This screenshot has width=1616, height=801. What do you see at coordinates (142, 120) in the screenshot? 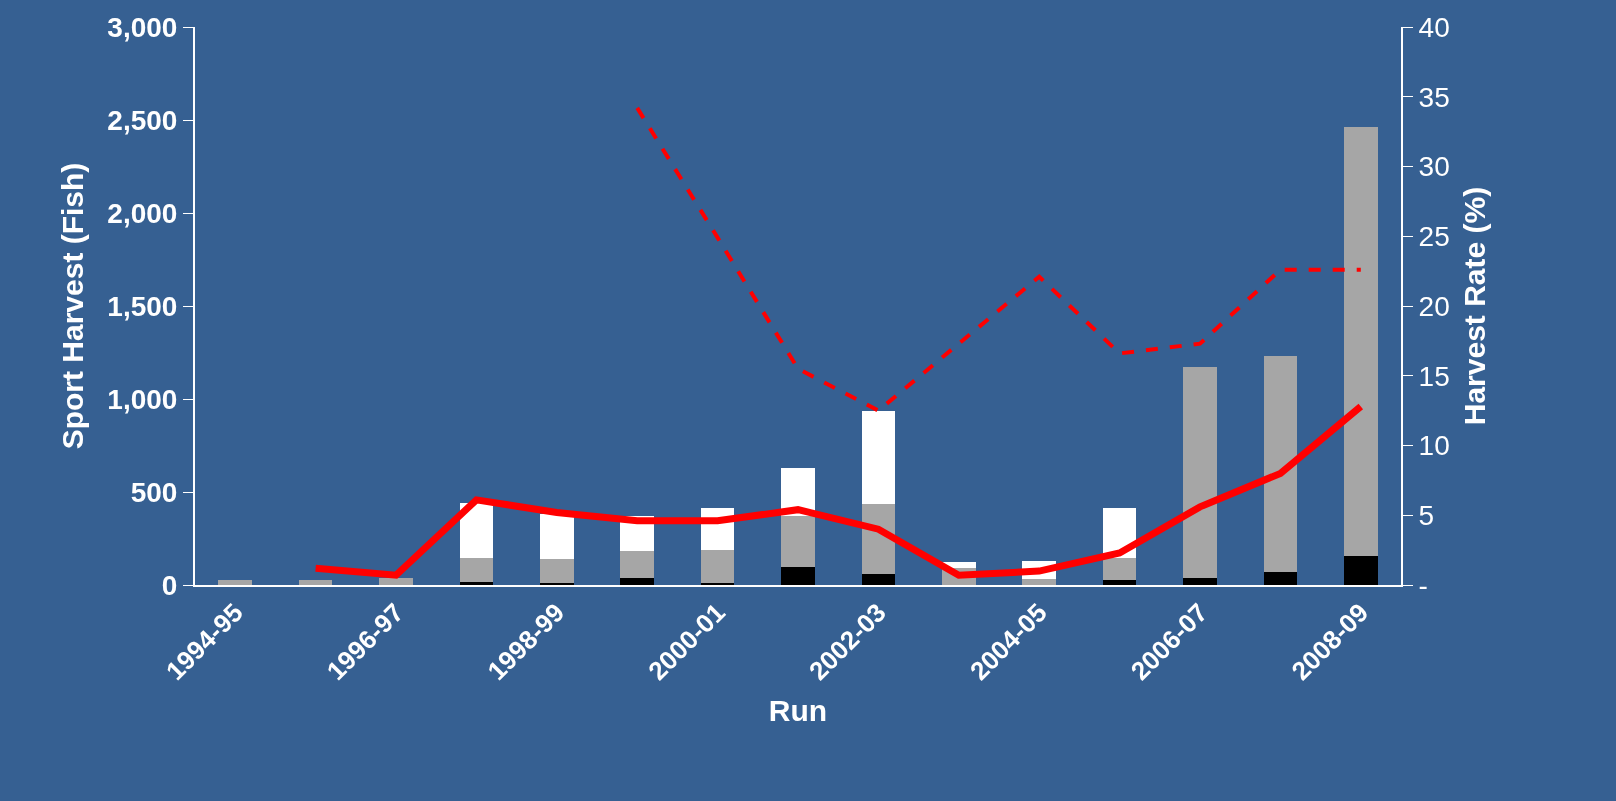
I see `y-tick-label: 2,500` at bounding box center [142, 120].